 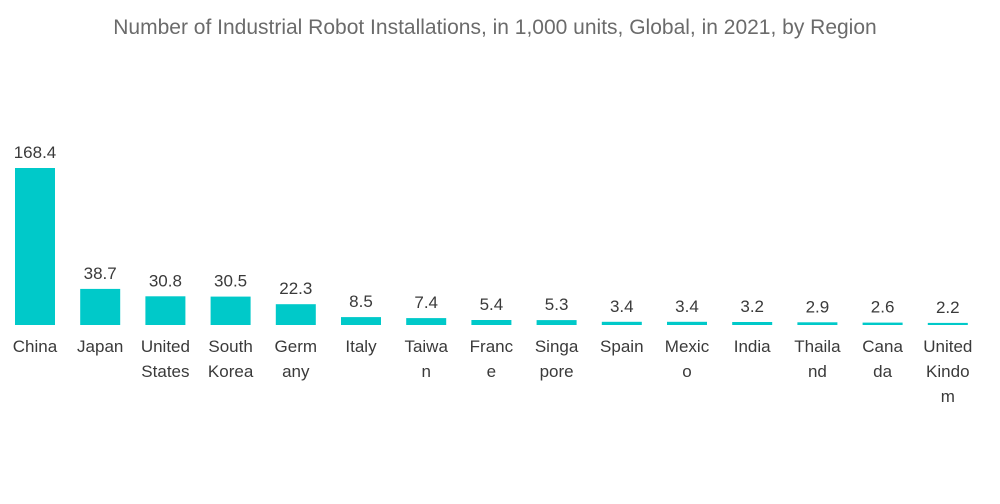 What do you see at coordinates (296, 346) in the screenshot?
I see `category-label: Germ` at bounding box center [296, 346].